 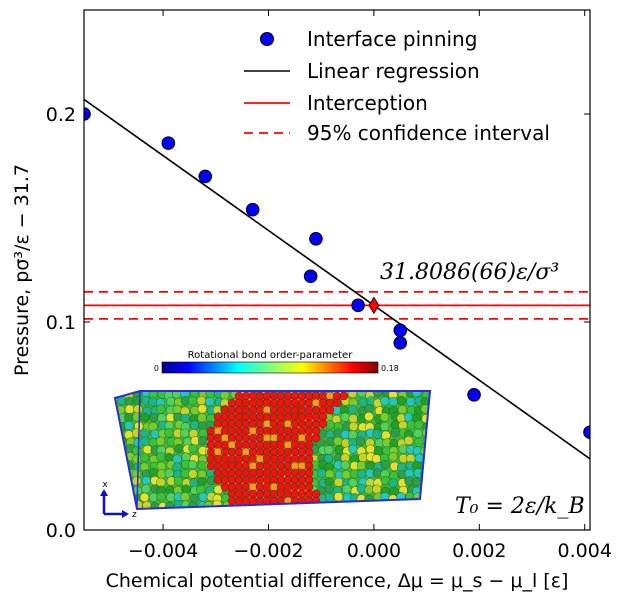 I want to click on y-tick-label: 0.2, so click(x=61, y=115).